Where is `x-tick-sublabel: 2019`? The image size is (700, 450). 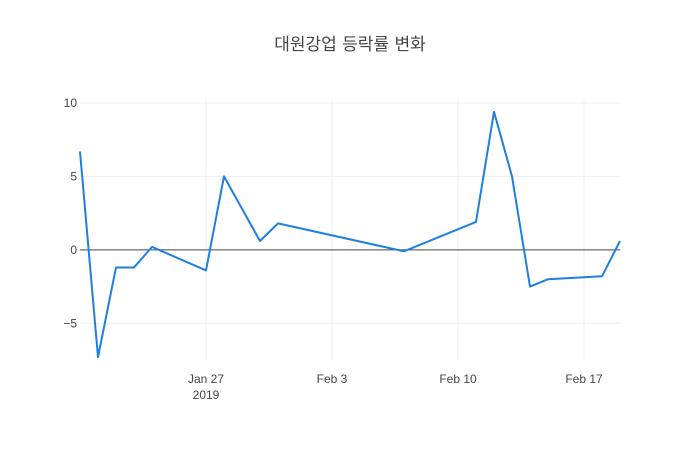 x-tick-sublabel: 2019 is located at coordinates (206, 395).